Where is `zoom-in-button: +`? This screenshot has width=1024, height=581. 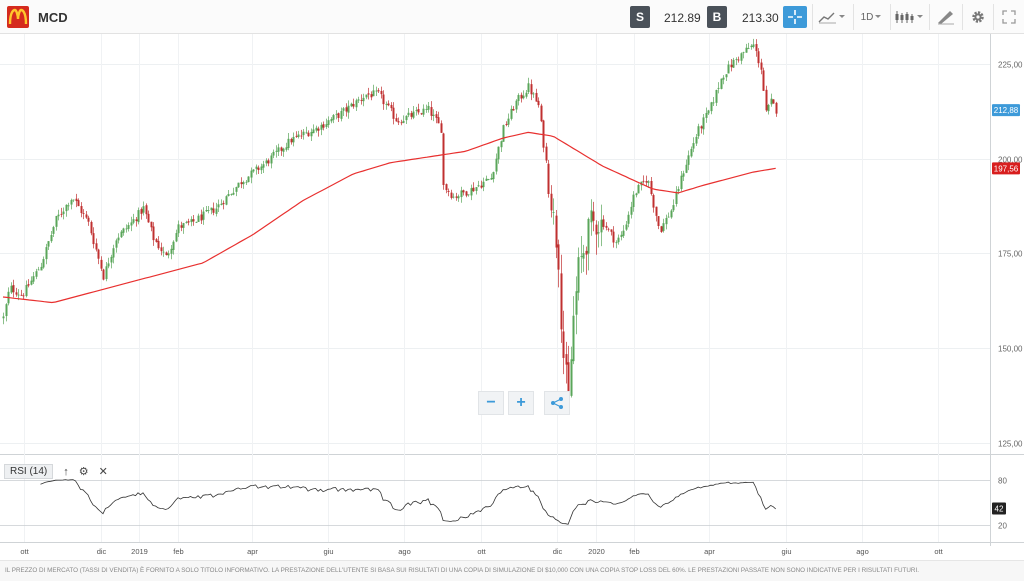
zoom-in-button: + is located at coordinates (521, 403).